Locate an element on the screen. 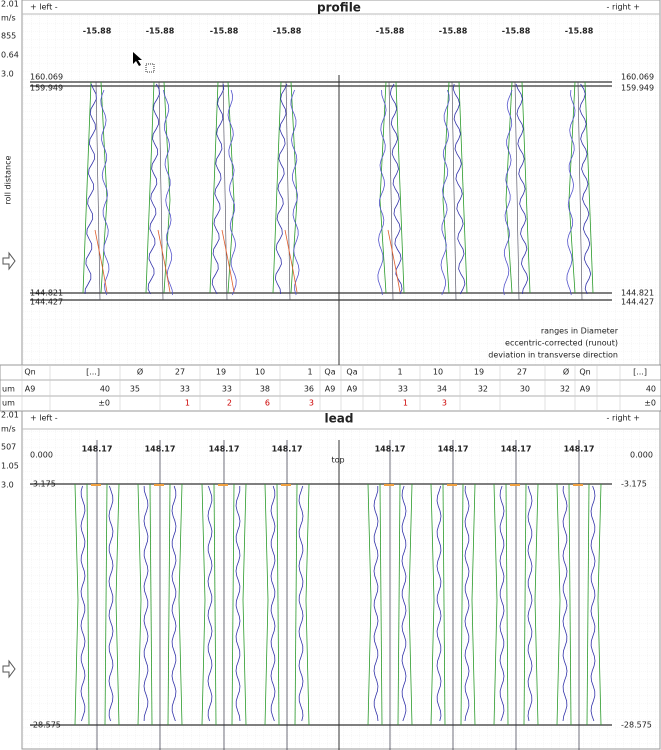 The height and width of the screenshot is (750, 661). table-cell: 2 is located at coordinates (229, 403).